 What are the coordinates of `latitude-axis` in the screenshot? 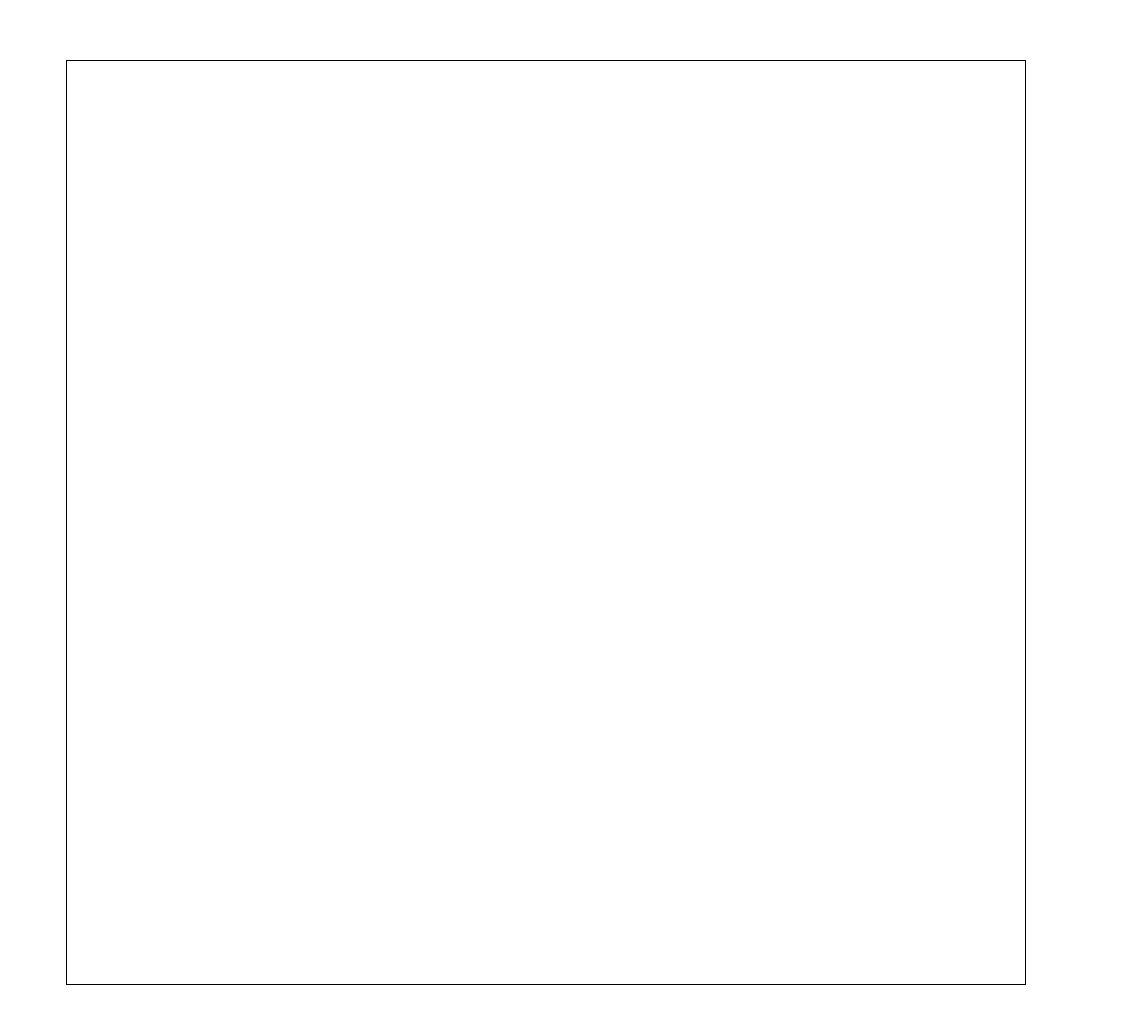 It's located at (29, 522).